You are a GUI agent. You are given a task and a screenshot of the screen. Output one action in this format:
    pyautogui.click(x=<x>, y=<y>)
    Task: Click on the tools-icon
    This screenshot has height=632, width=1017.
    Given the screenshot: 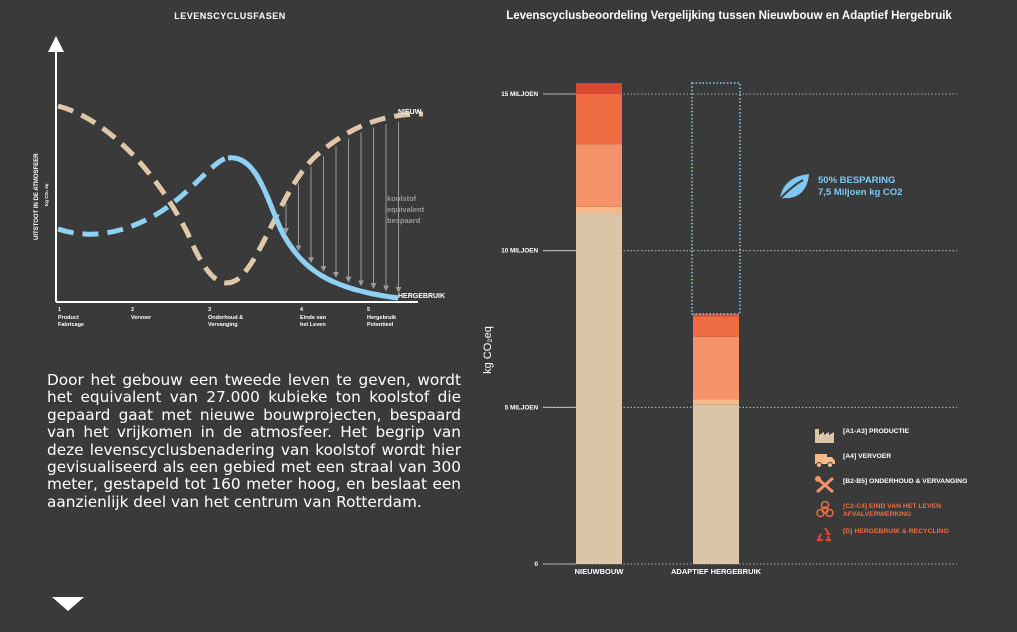 What is the action you would take?
    pyautogui.click(x=824, y=485)
    